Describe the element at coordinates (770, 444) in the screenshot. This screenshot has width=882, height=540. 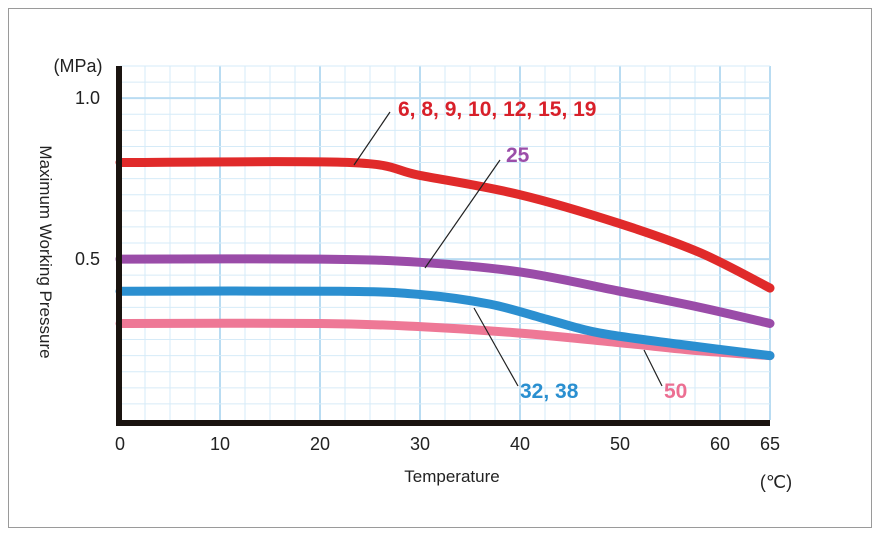
I see `x-tick-label: 65` at that location.